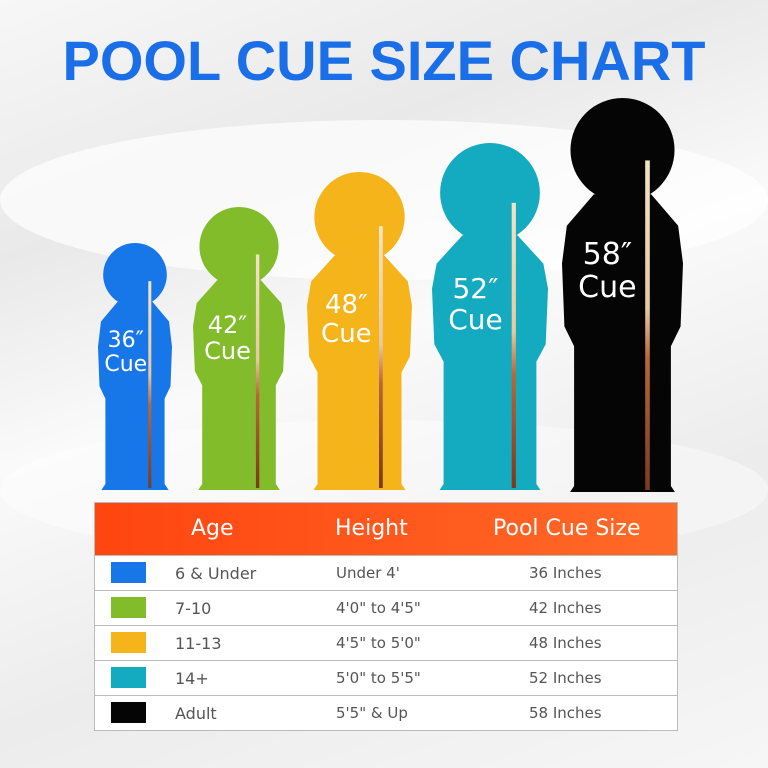  I want to click on cue-size-cell: 52 Inches, so click(565, 678).